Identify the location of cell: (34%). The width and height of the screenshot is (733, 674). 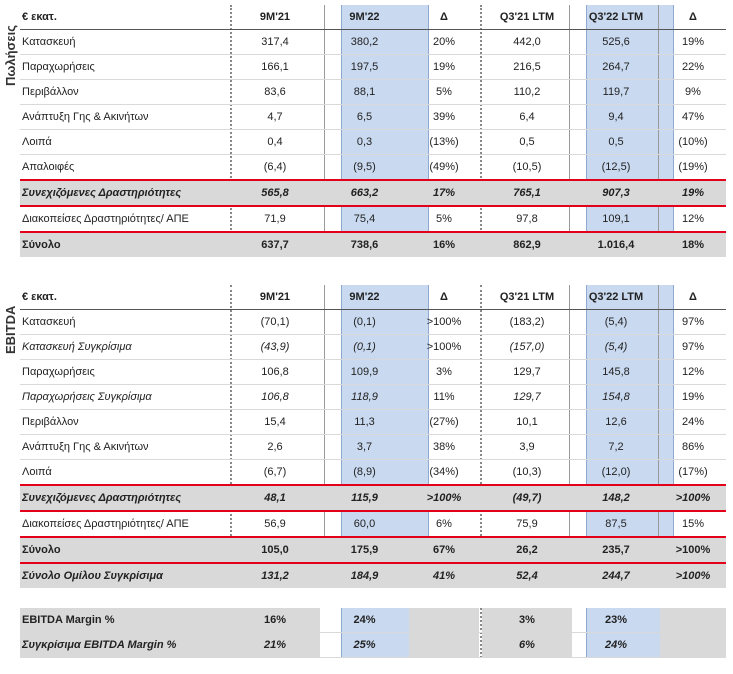
(444, 472).